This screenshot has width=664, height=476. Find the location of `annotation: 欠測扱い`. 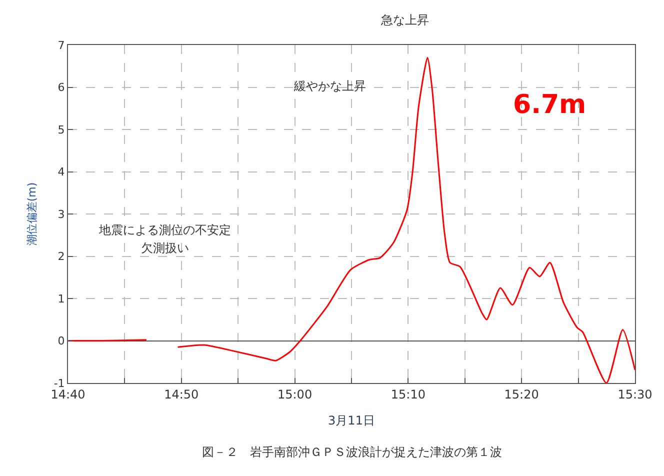

annotation: 欠測扱い is located at coordinates (165, 248).